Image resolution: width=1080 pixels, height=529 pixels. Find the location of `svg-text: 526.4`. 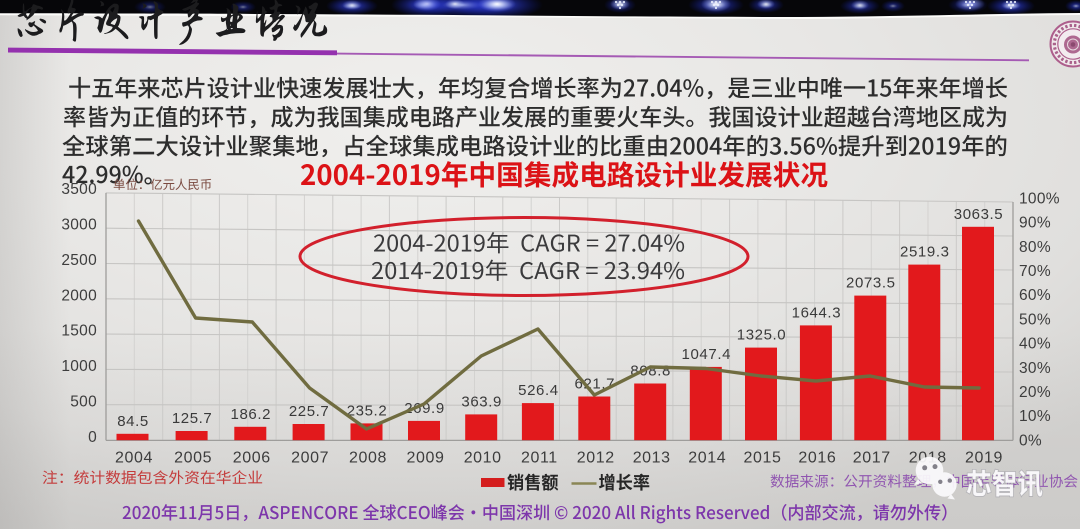

svg-text: 526.4 is located at coordinates (538, 390).